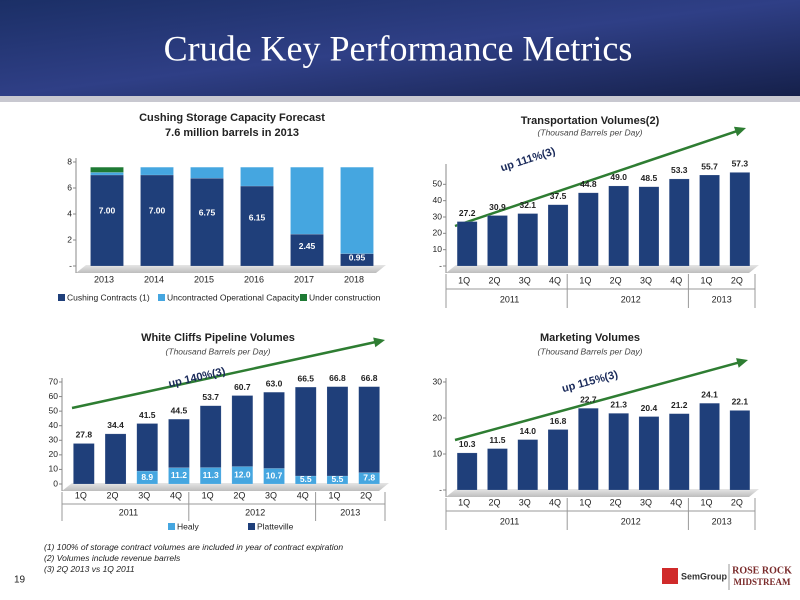 Image resolution: width=800 pixels, height=600 pixels. I want to click on value-label: 10.7, so click(274, 475).